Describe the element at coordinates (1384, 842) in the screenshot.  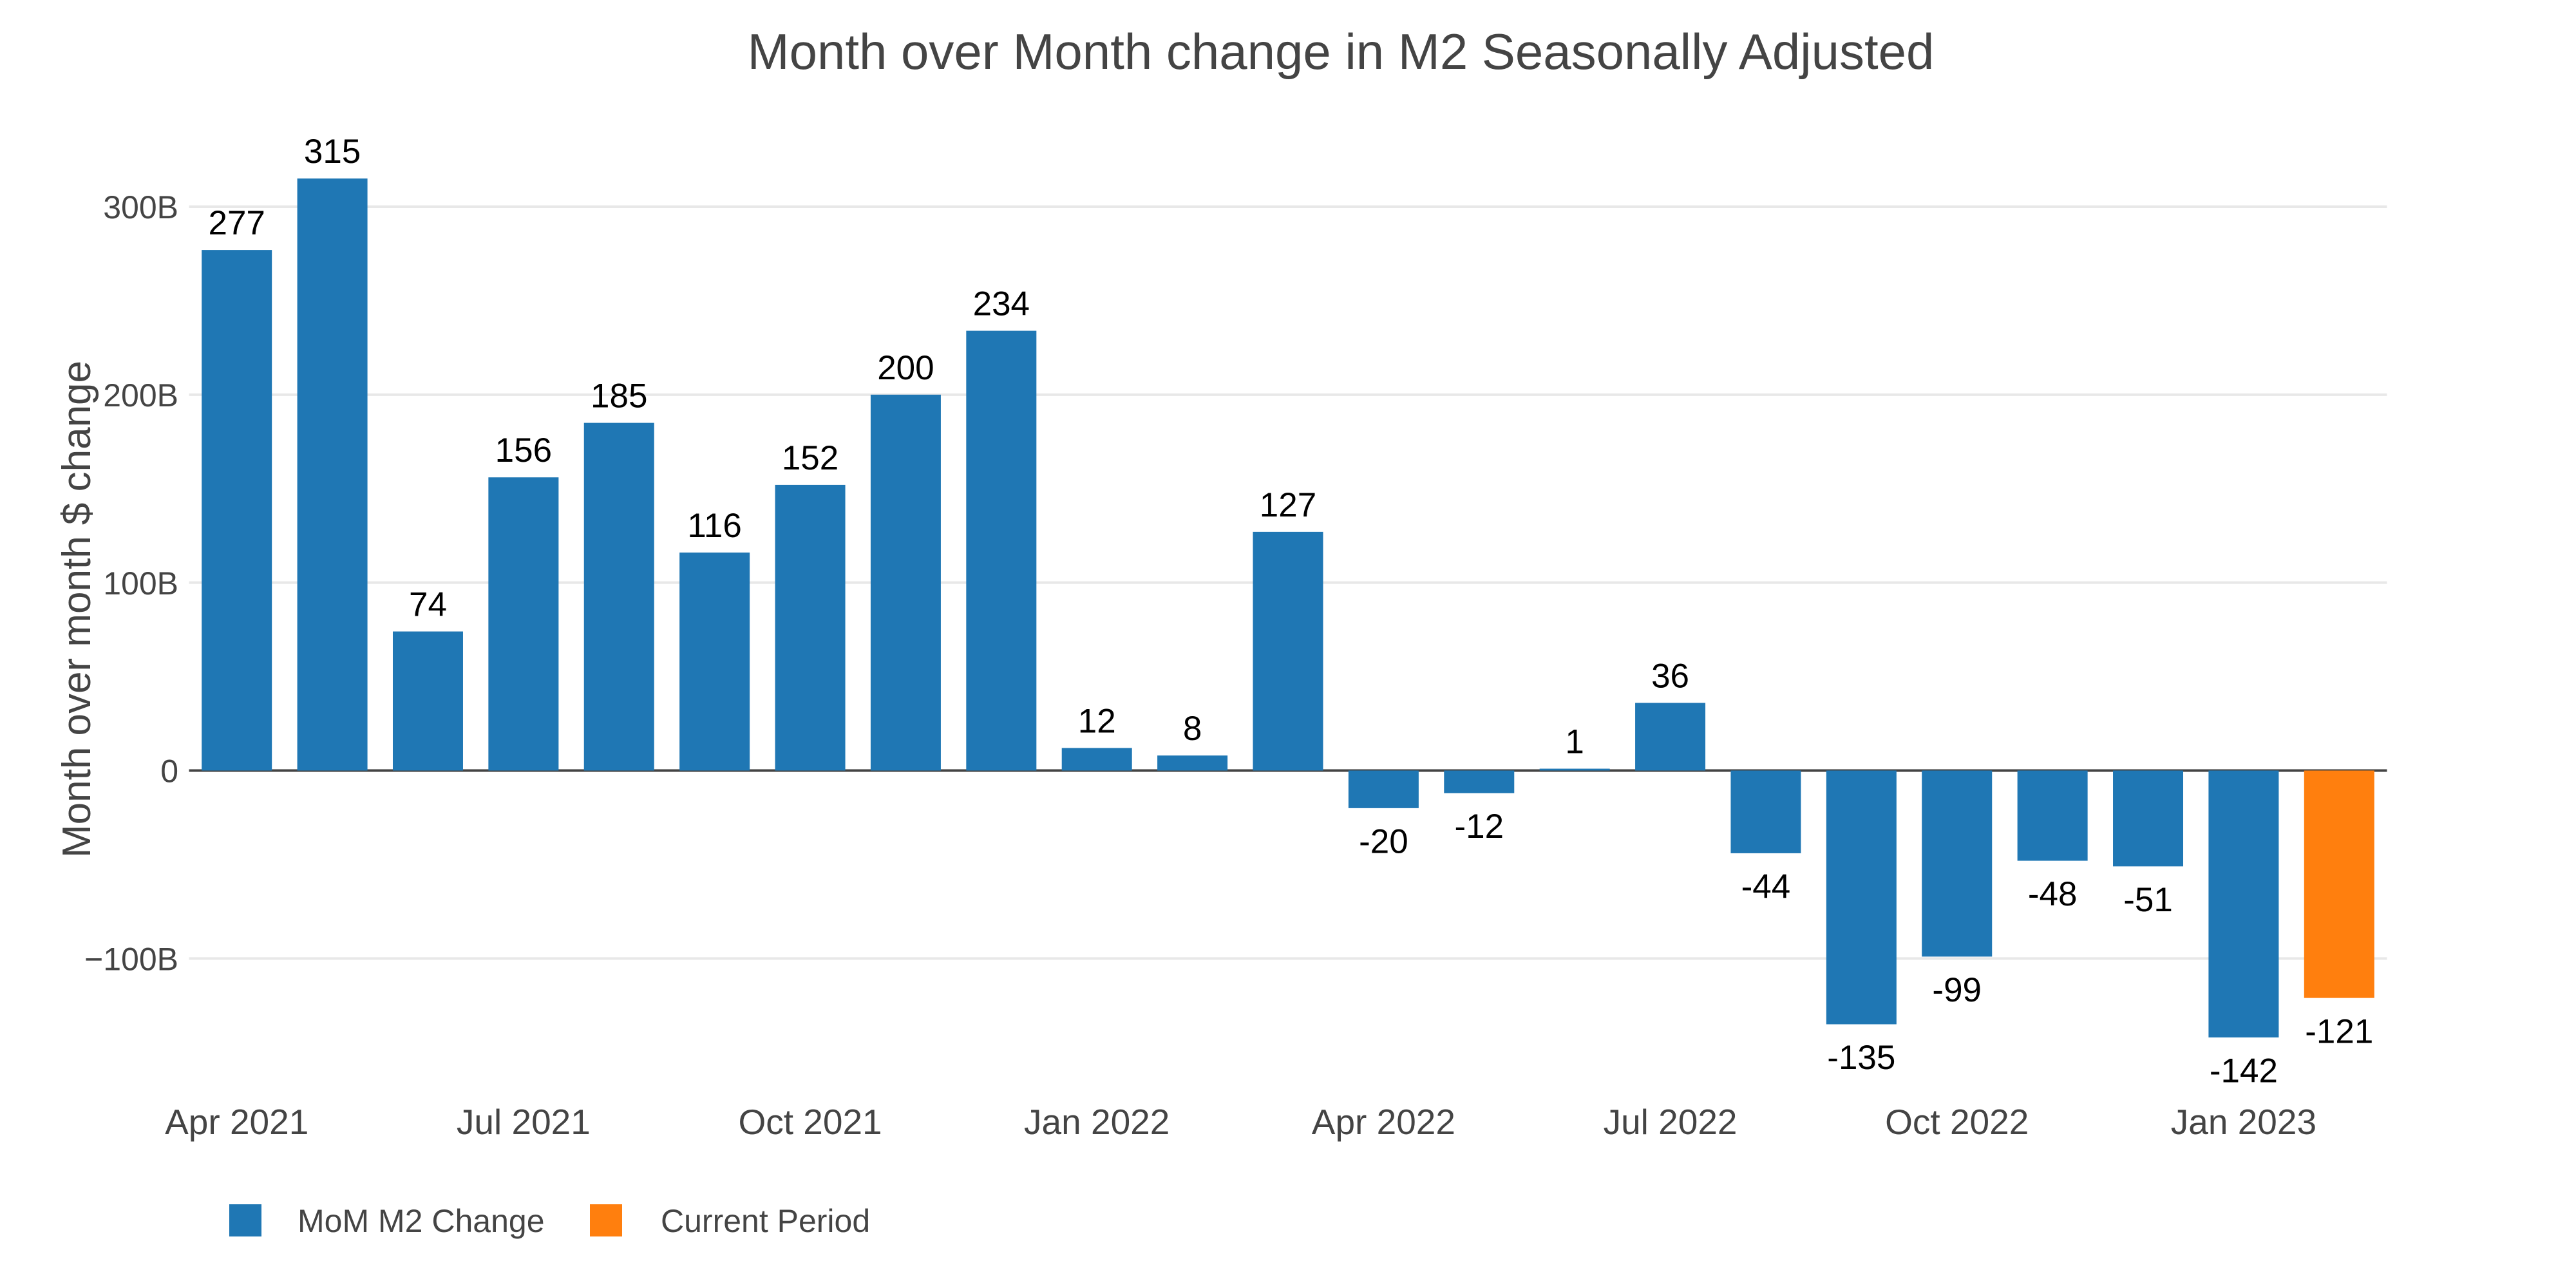
I see `bar-value-label: -20` at that location.